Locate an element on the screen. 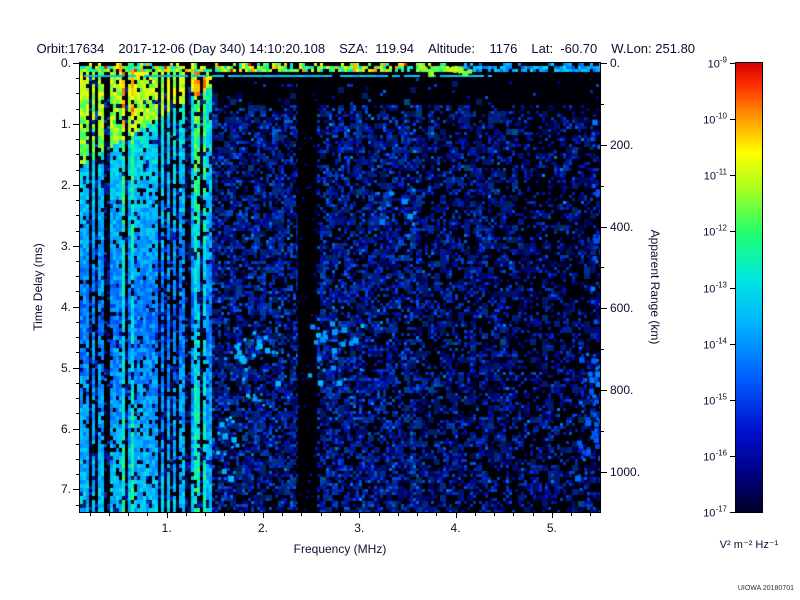  header-lat: Lat: -60.70 is located at coordinates (564, 48).